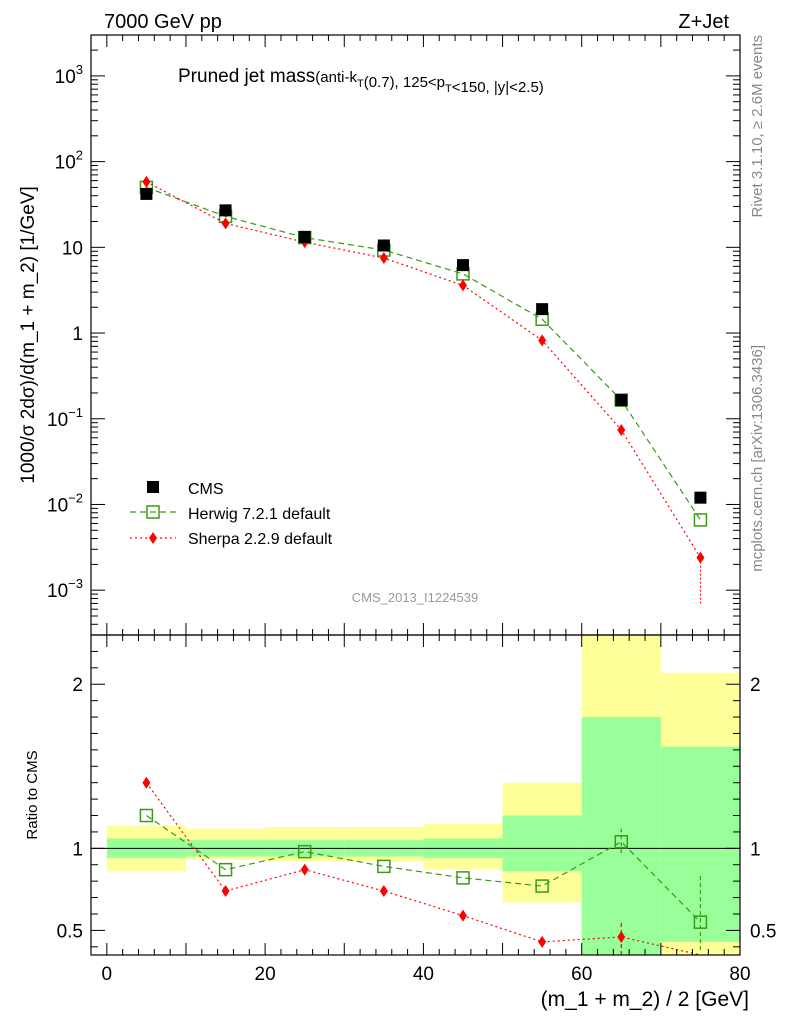 The height and width of the screenshot is (1024, 786). I want to click on ytick-exponent: 3, so click(79, 69).